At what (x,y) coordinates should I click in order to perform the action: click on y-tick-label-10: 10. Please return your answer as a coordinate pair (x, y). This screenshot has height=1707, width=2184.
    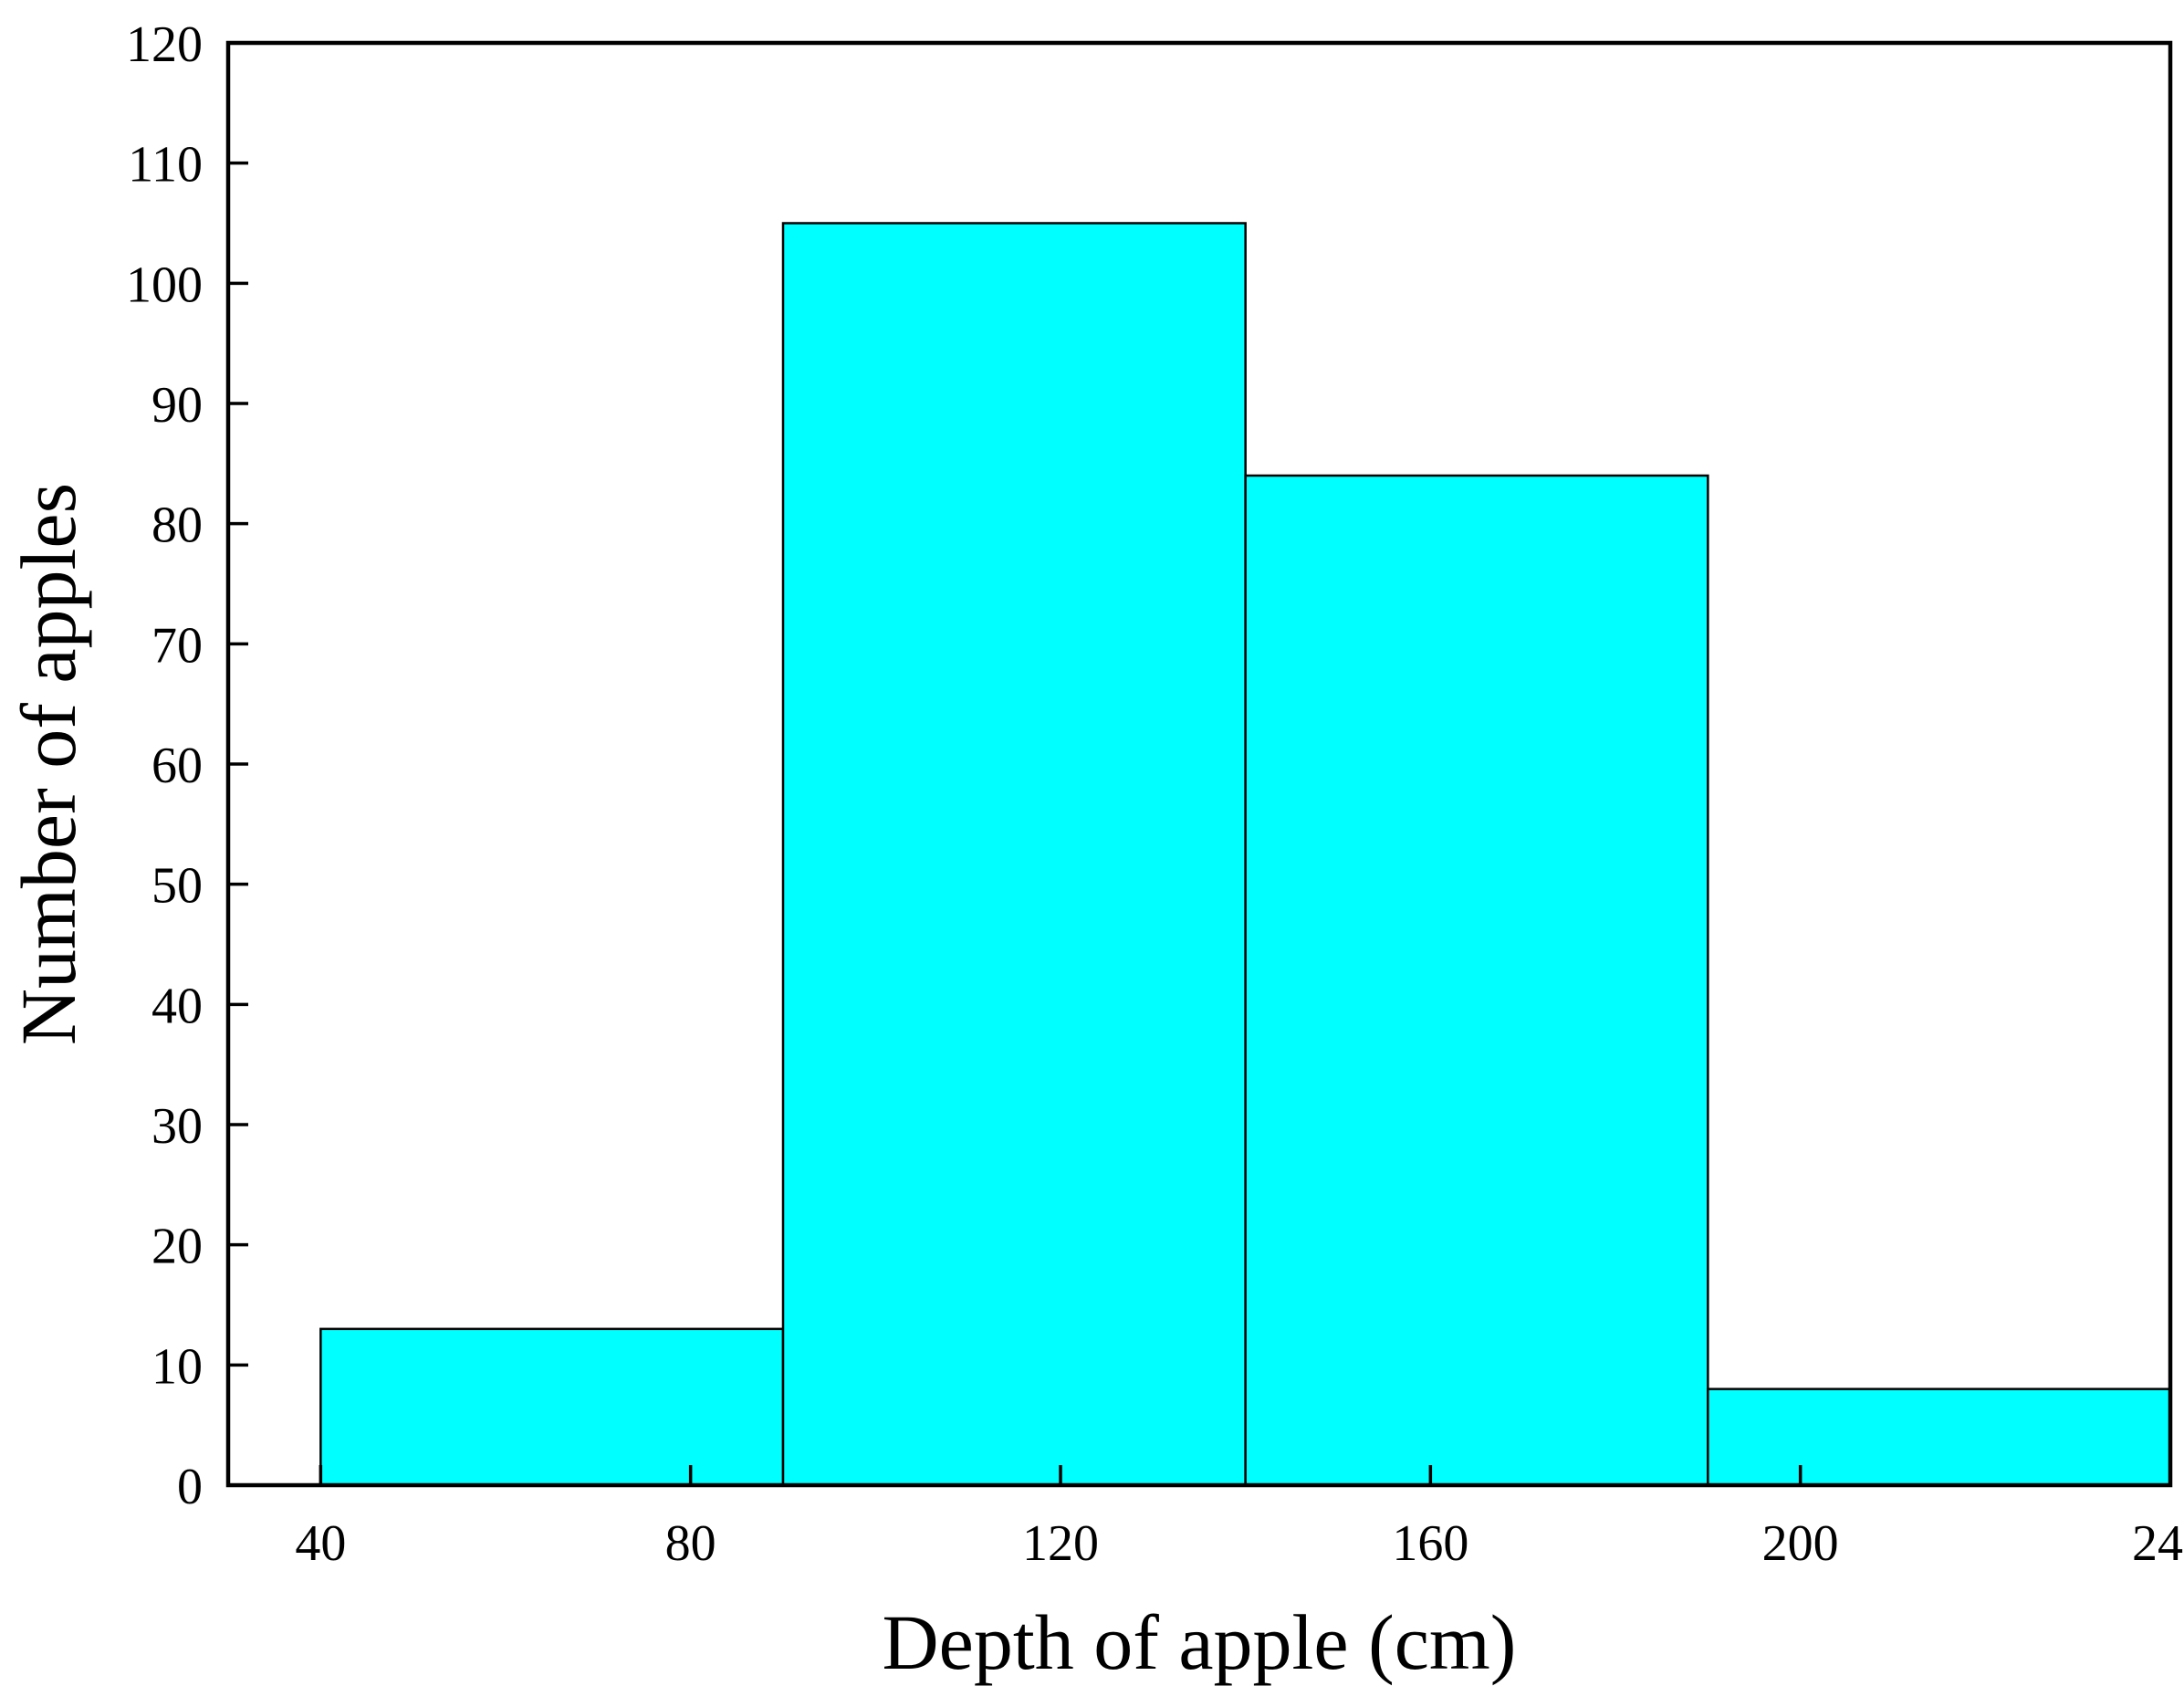
    Looking at the image, I should click on (178, 1367).